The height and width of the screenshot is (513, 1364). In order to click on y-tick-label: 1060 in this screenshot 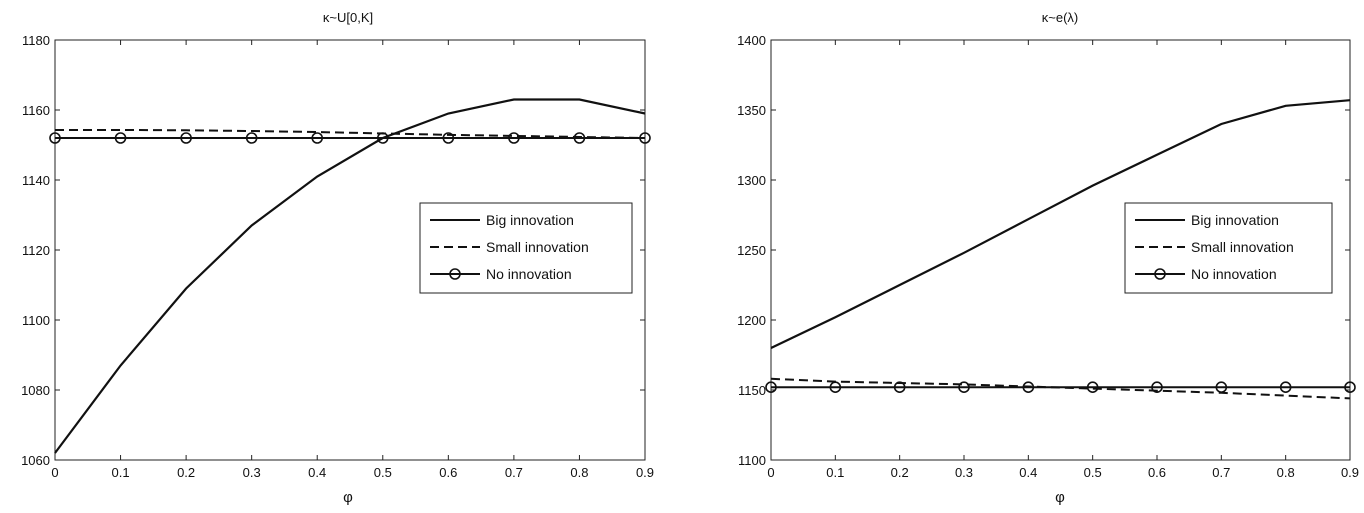, I will do `click(35, 460)`.